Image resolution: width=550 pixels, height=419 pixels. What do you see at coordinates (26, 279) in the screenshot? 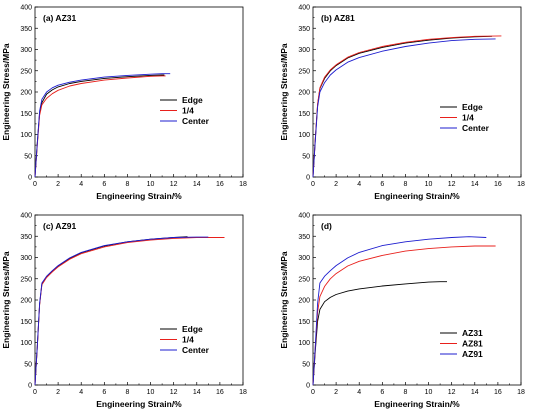
I see `y-tick-label: 250` at bounding box center [26, 279].